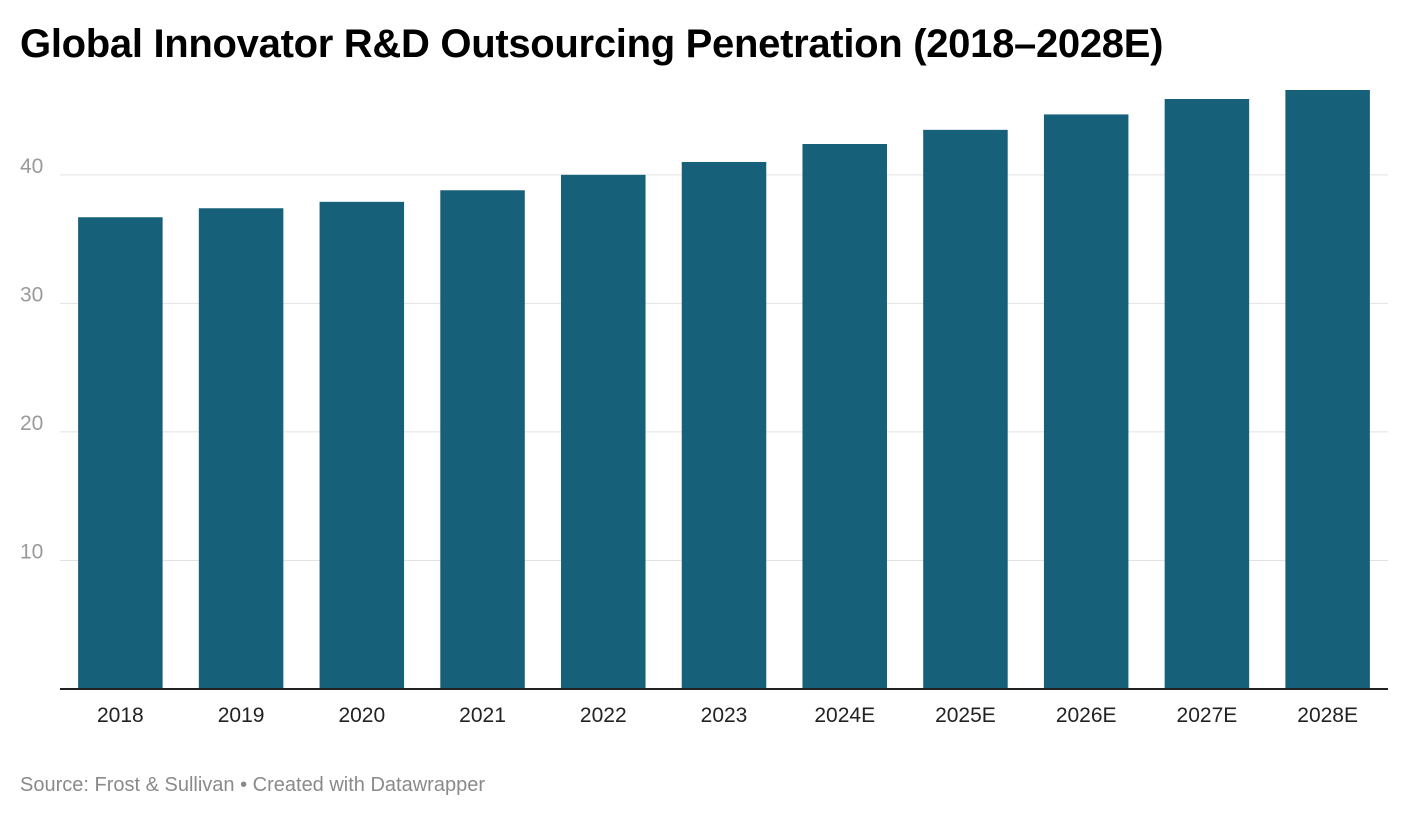 The image size is (1408, 820). Describe the element at coordinates (965, 409) in the screenshot. I see `bar-2025E` at that location.